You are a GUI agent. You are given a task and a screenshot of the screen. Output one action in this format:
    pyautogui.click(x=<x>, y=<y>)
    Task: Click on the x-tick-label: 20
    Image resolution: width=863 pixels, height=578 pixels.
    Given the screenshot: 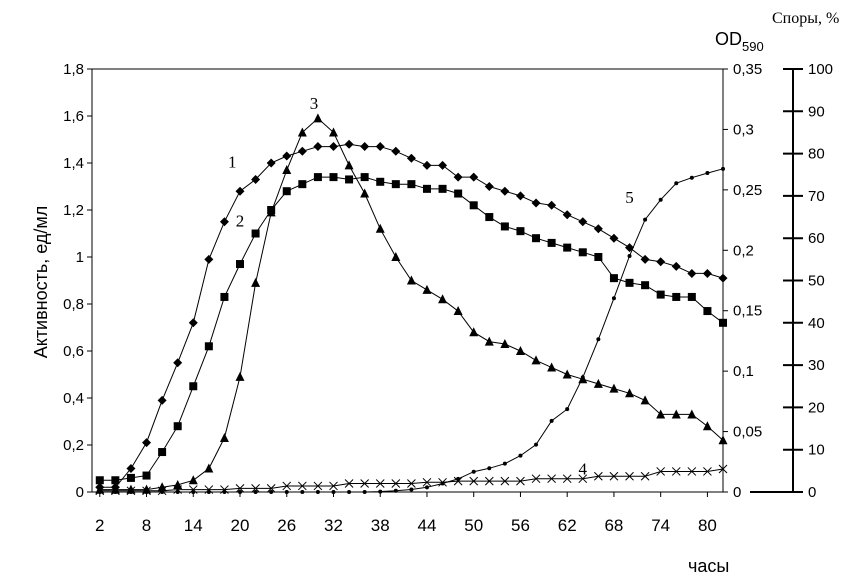 What is the action you would take?
    pyautogui.click(x=240, y=525)
    